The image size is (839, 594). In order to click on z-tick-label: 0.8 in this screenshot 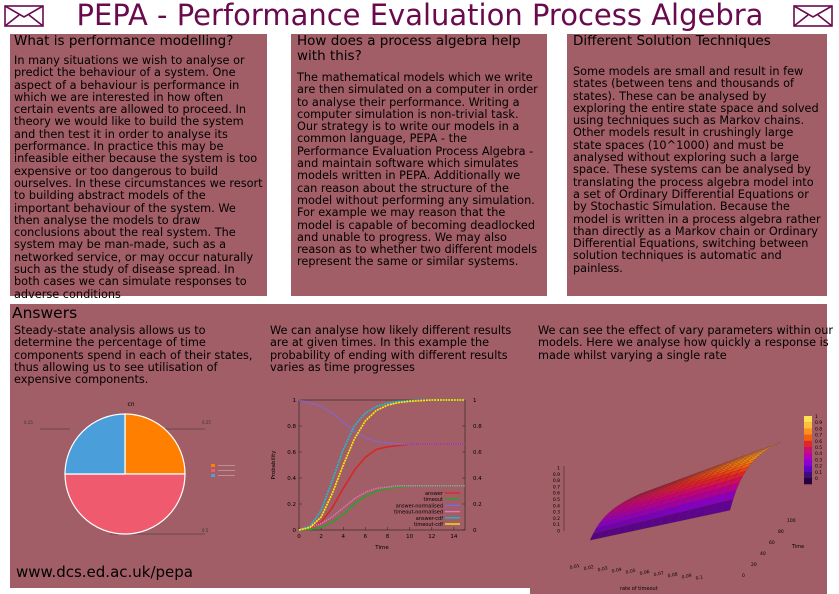, I will do `click(556, 481)`.